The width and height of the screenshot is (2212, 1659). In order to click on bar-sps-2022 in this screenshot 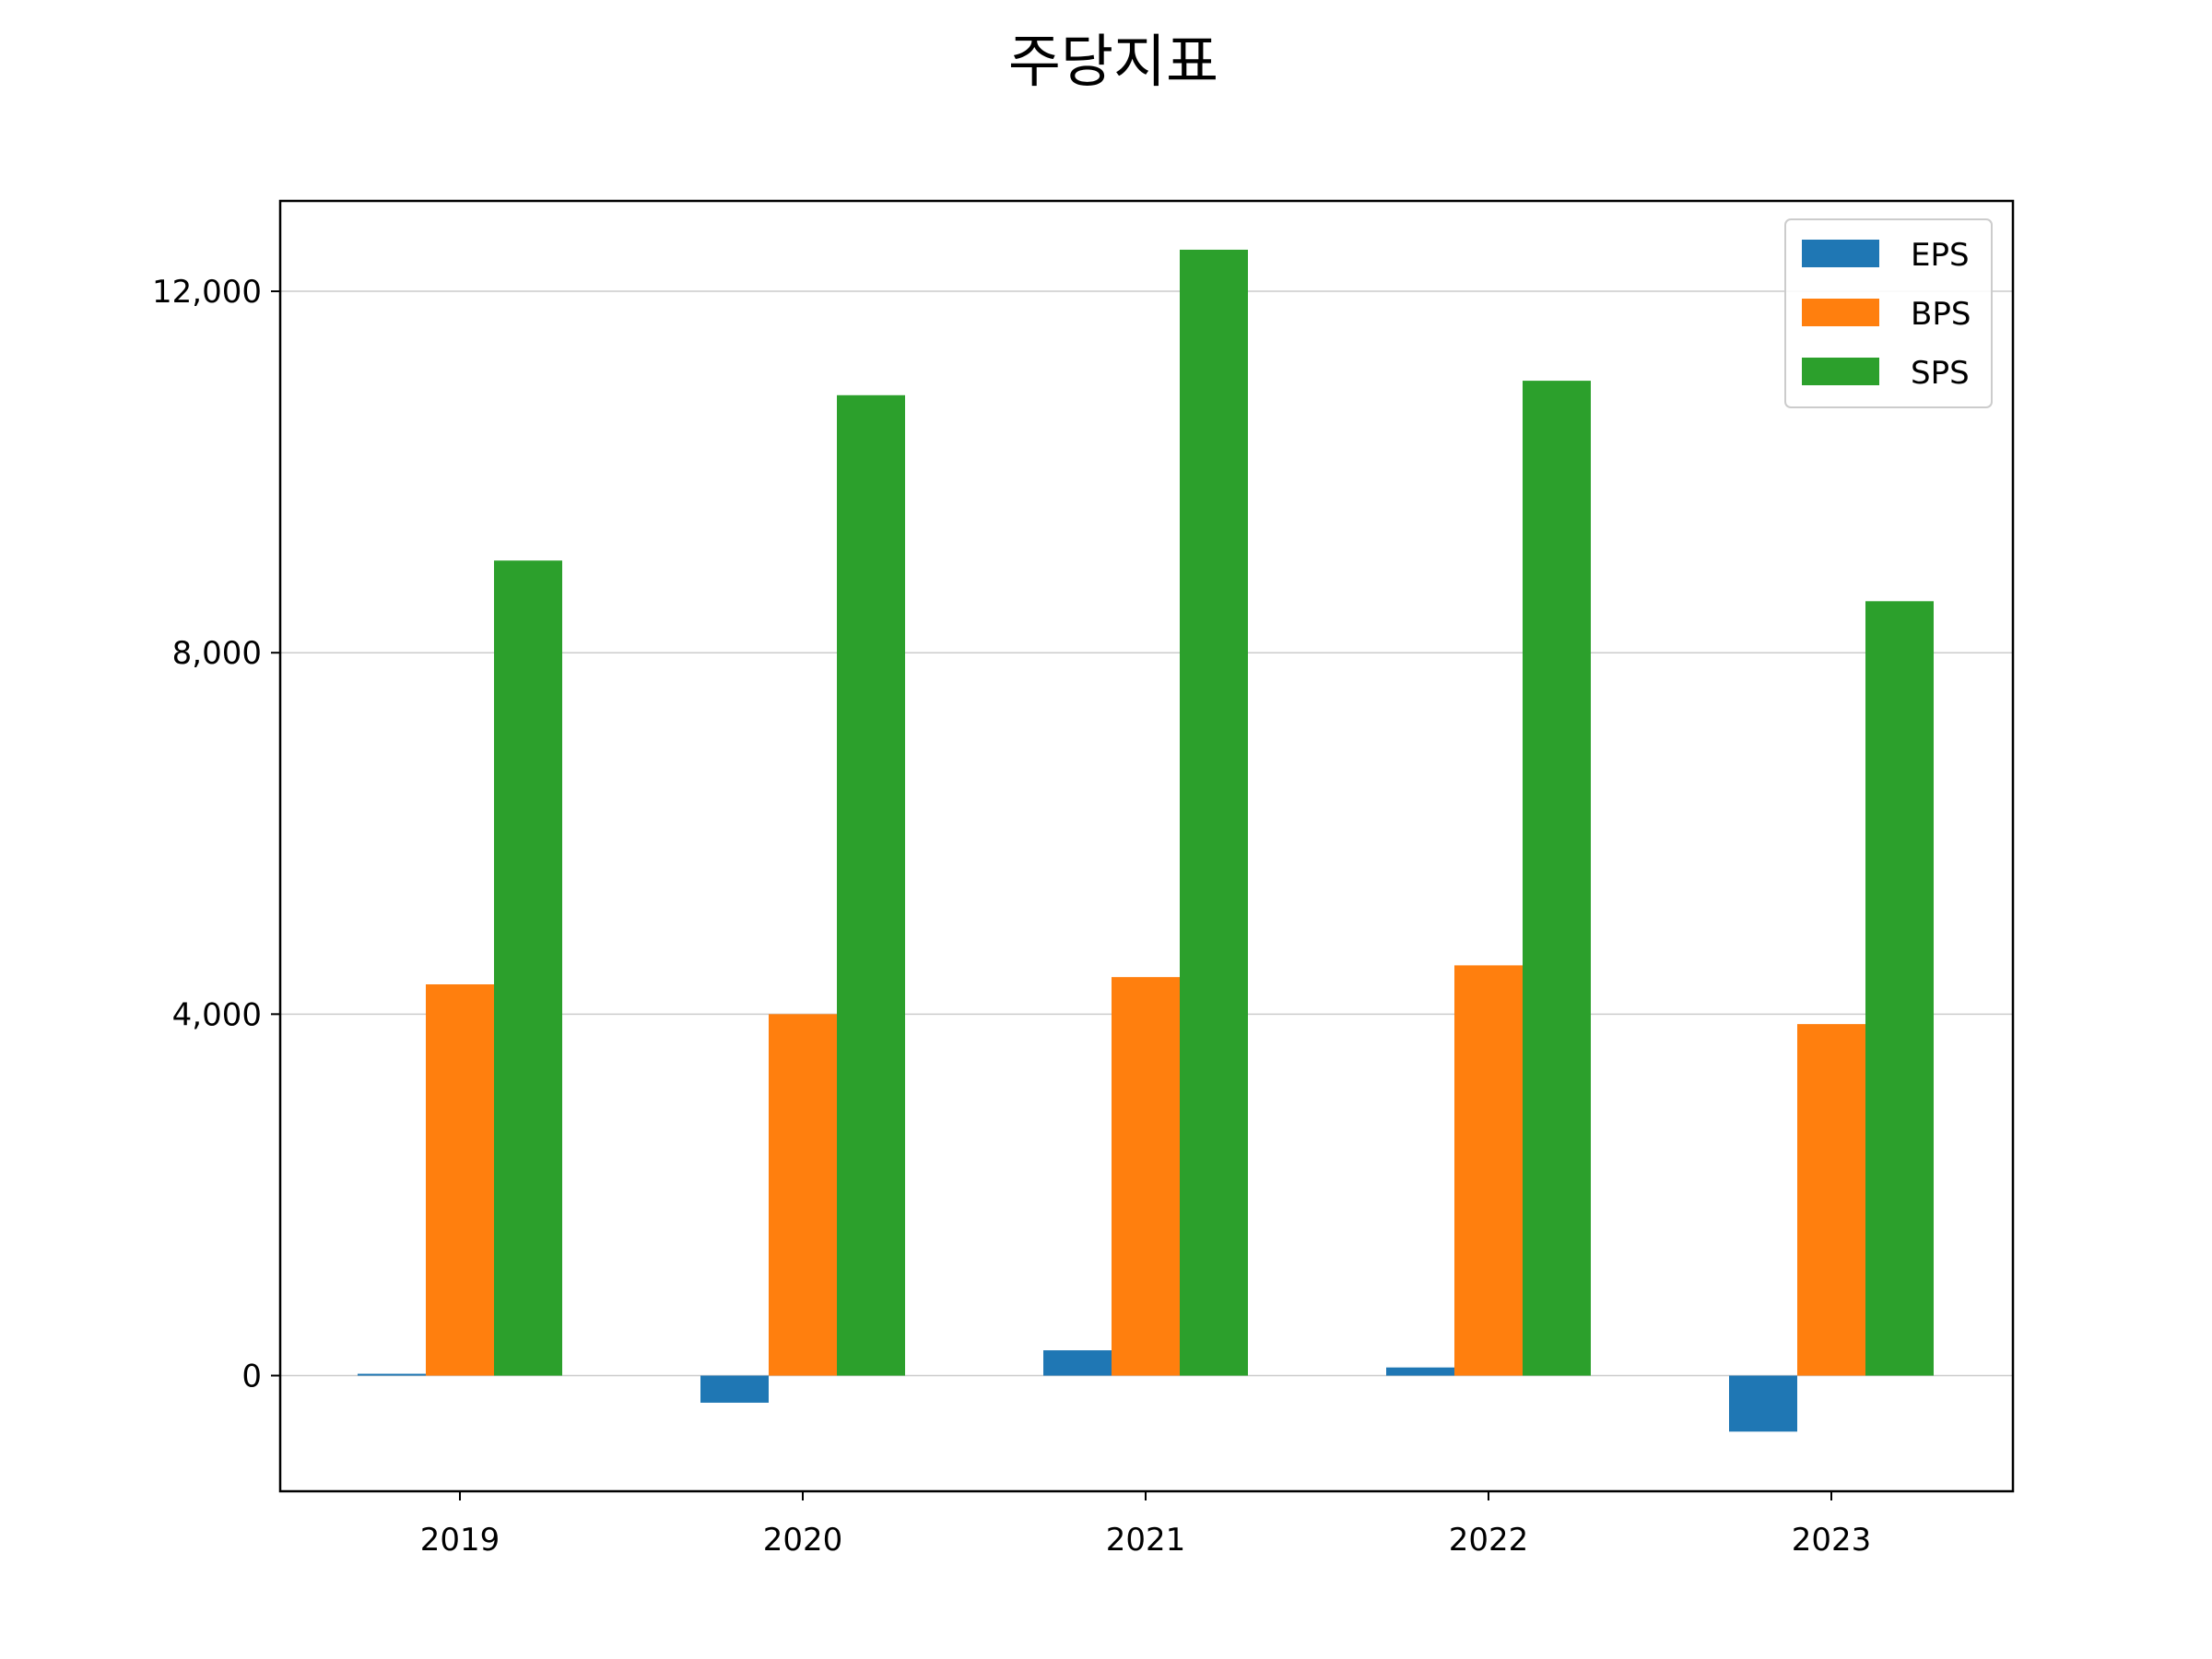, I will do `click(1557, 878)`.